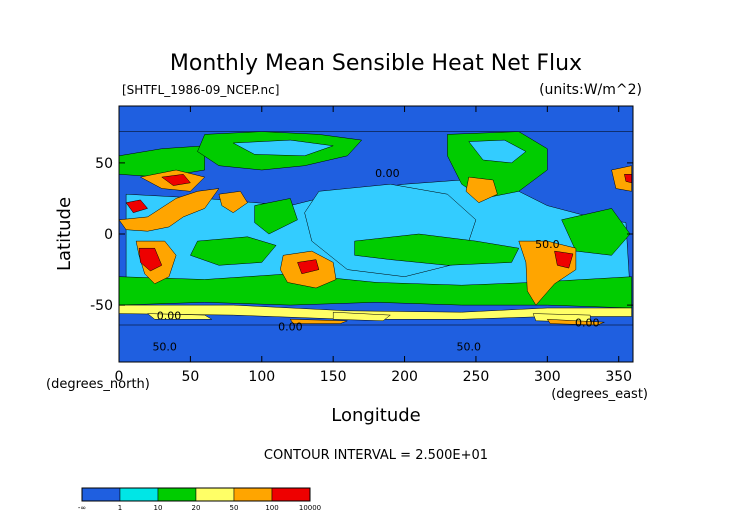 The width and height of the screenshot is (752, 532). I want to click on colorbar-tick-label: -∞, so click(82, 508).